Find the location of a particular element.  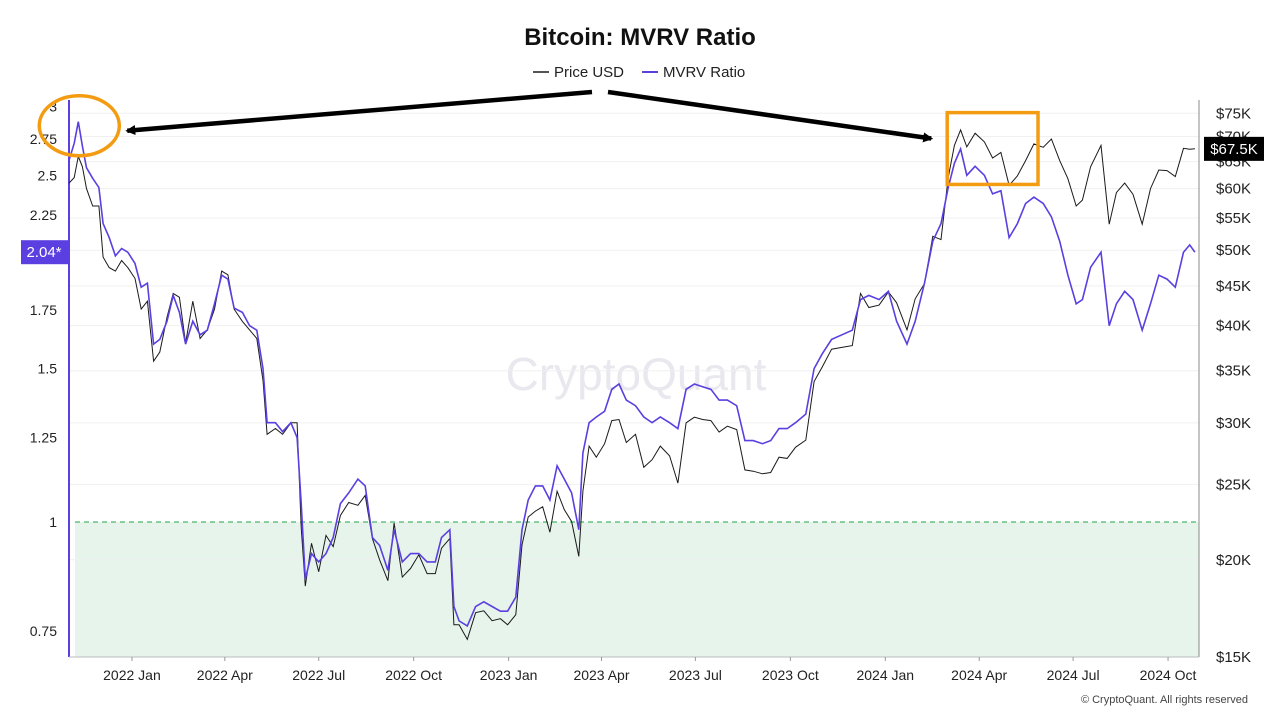

y-right-tick-label: $35K is located at coordinates (1233, 371).